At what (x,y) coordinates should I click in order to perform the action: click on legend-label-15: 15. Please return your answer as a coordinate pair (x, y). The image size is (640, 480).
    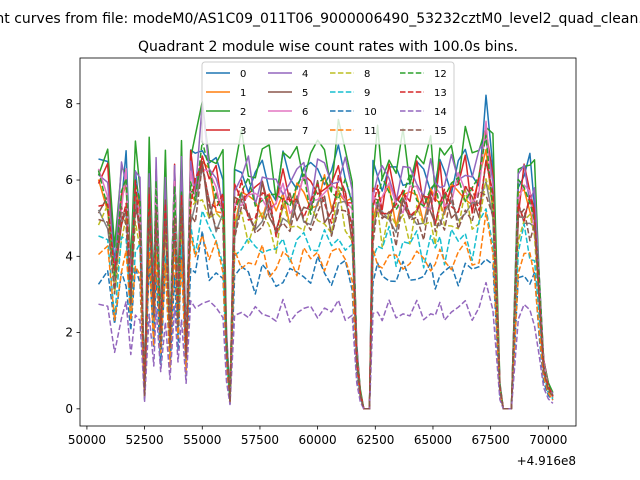
    Looking at the image, I should click on (440, 131).